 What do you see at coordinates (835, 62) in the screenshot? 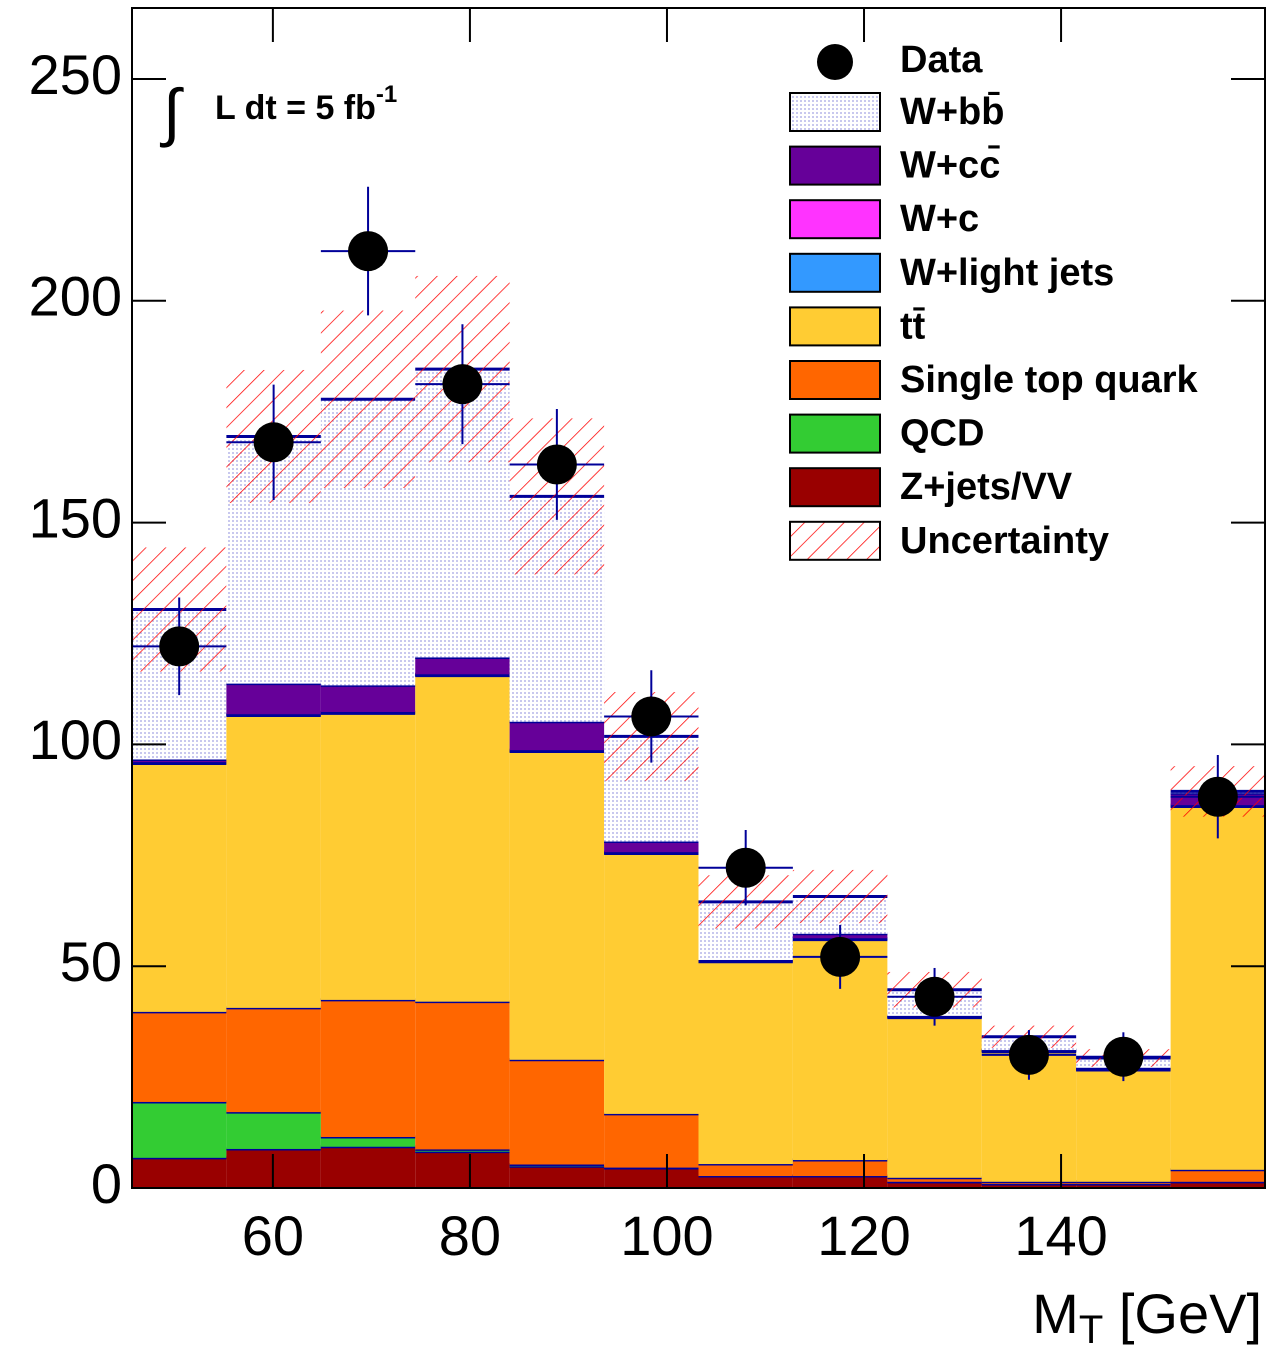
I see `legend-marker` at bounding box center [835, 62].